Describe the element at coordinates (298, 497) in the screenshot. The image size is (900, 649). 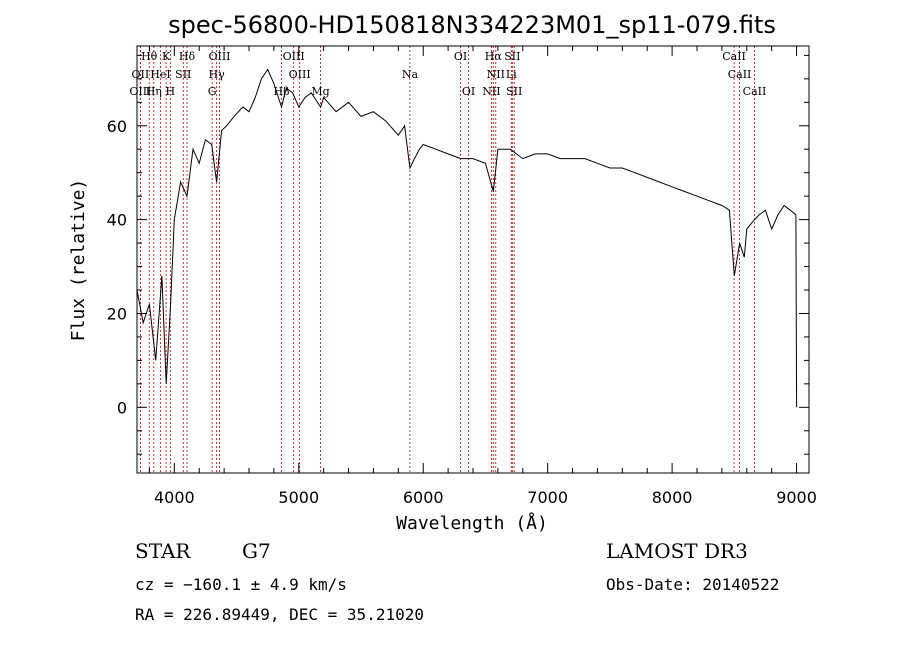
I see `x-tick-label: 5000` at that location.